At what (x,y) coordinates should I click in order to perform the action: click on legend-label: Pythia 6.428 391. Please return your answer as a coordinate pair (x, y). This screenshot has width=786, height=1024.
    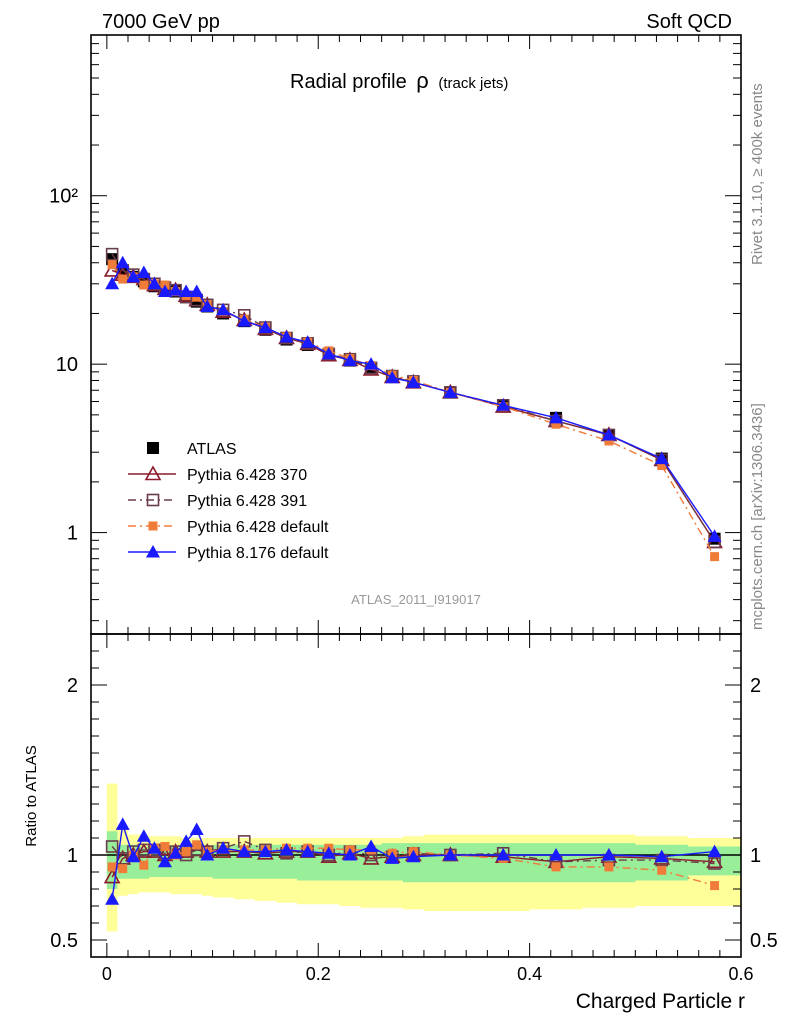
    Looking at the image, I should click on (247, 501).